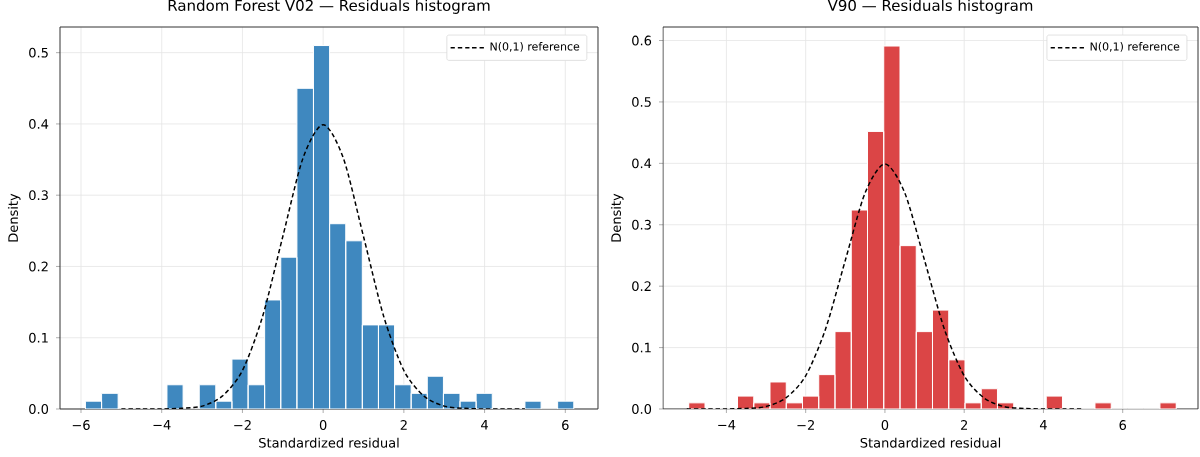  What do you see at coordinates (642, 40) in the screenshot?
I see `y-tick-label: 0.6` at bounding box center [642, 40].